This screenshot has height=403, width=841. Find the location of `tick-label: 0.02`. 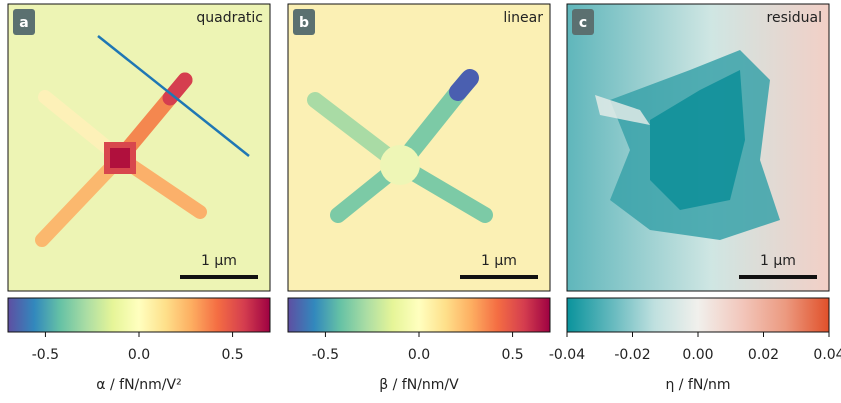

tick-label: 0.02 is located at coordinates (763, 355).